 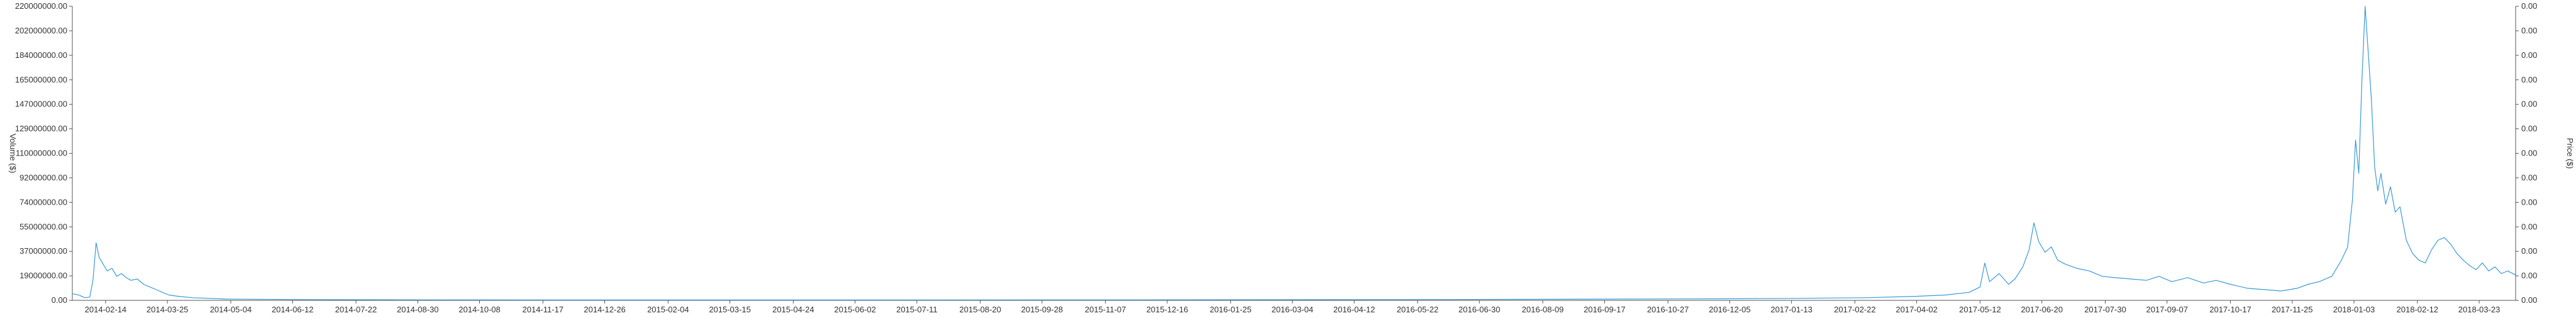 I want to click on x-tick-label: 2016-12-05, so click(x=1730, y=309).